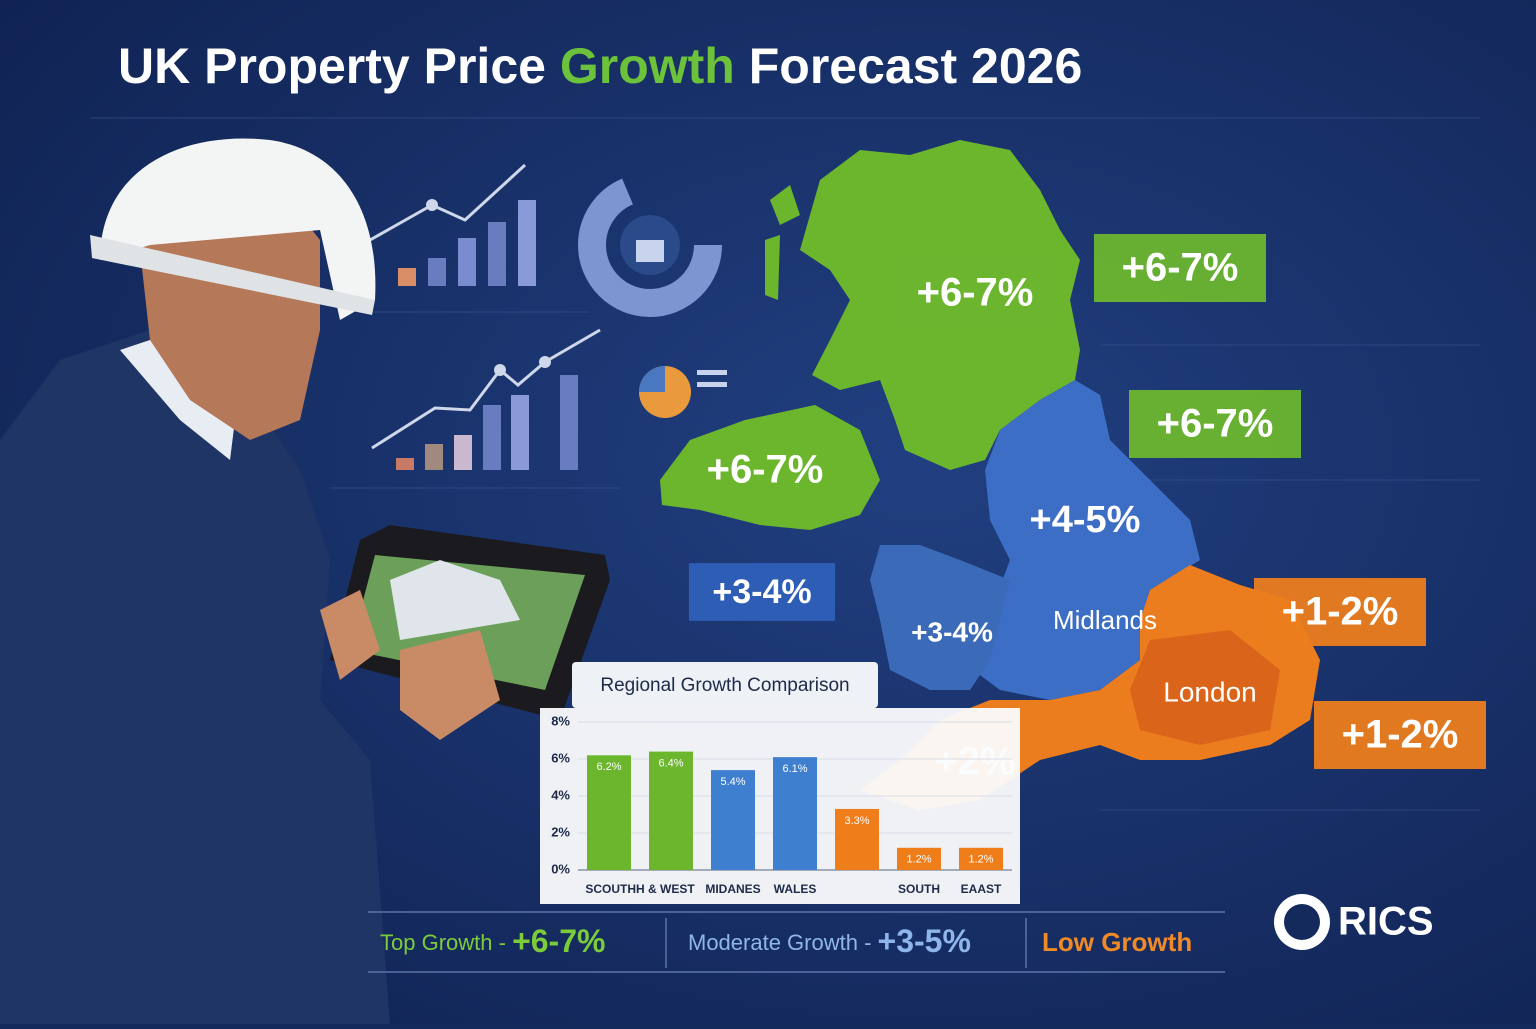 The width and height of the screenshot is (1536, 1029). What do you see at coordinates (1085, 520) in the screenshot?
I see `growth-label: +4-5%` at bounding box center [1085, 520].